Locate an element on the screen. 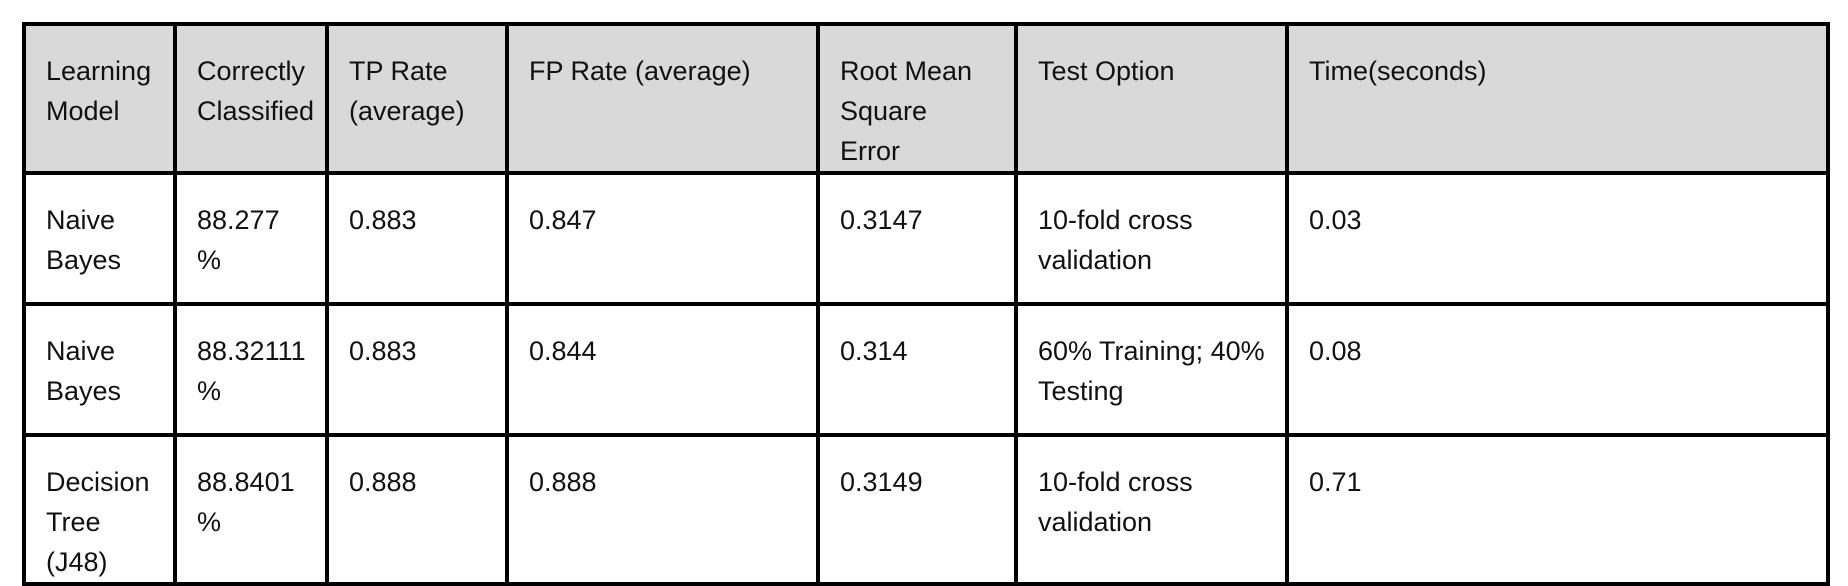  cell-test-option: 60% Training; 40% Testing is located at coordinates (1151, 369).